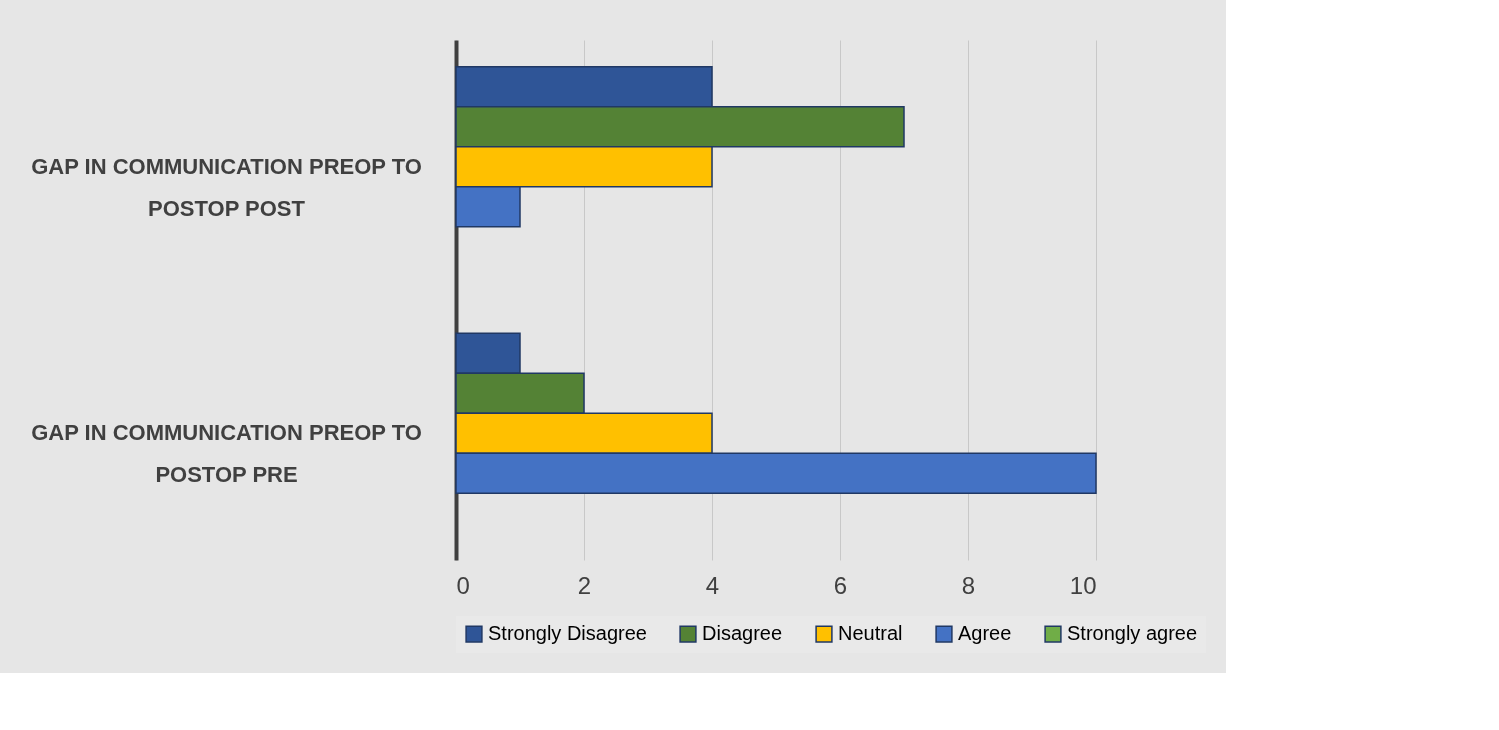 This screenshot has width=1499, height=730. I want to click on x-tick-label: 6, so click(840, 585).